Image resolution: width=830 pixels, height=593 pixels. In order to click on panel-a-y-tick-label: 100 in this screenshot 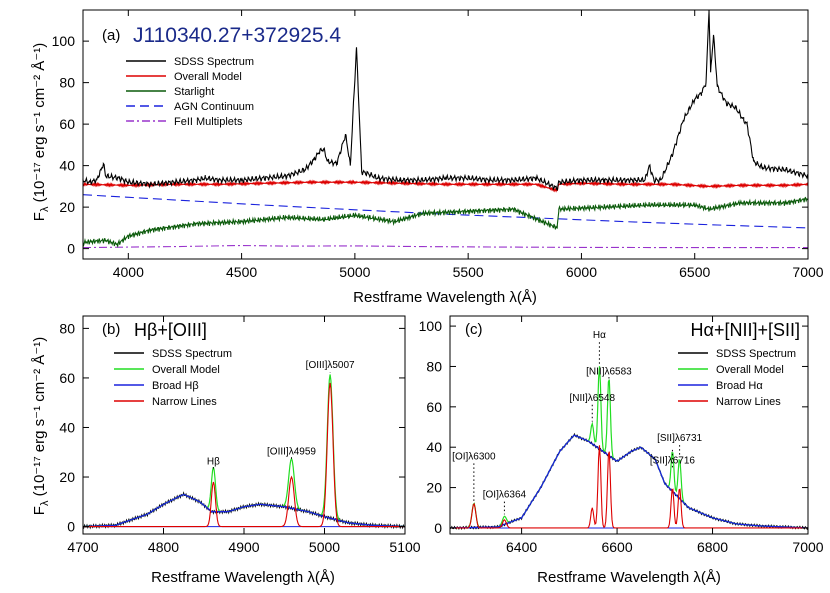, I will do `click(64, 41)`.